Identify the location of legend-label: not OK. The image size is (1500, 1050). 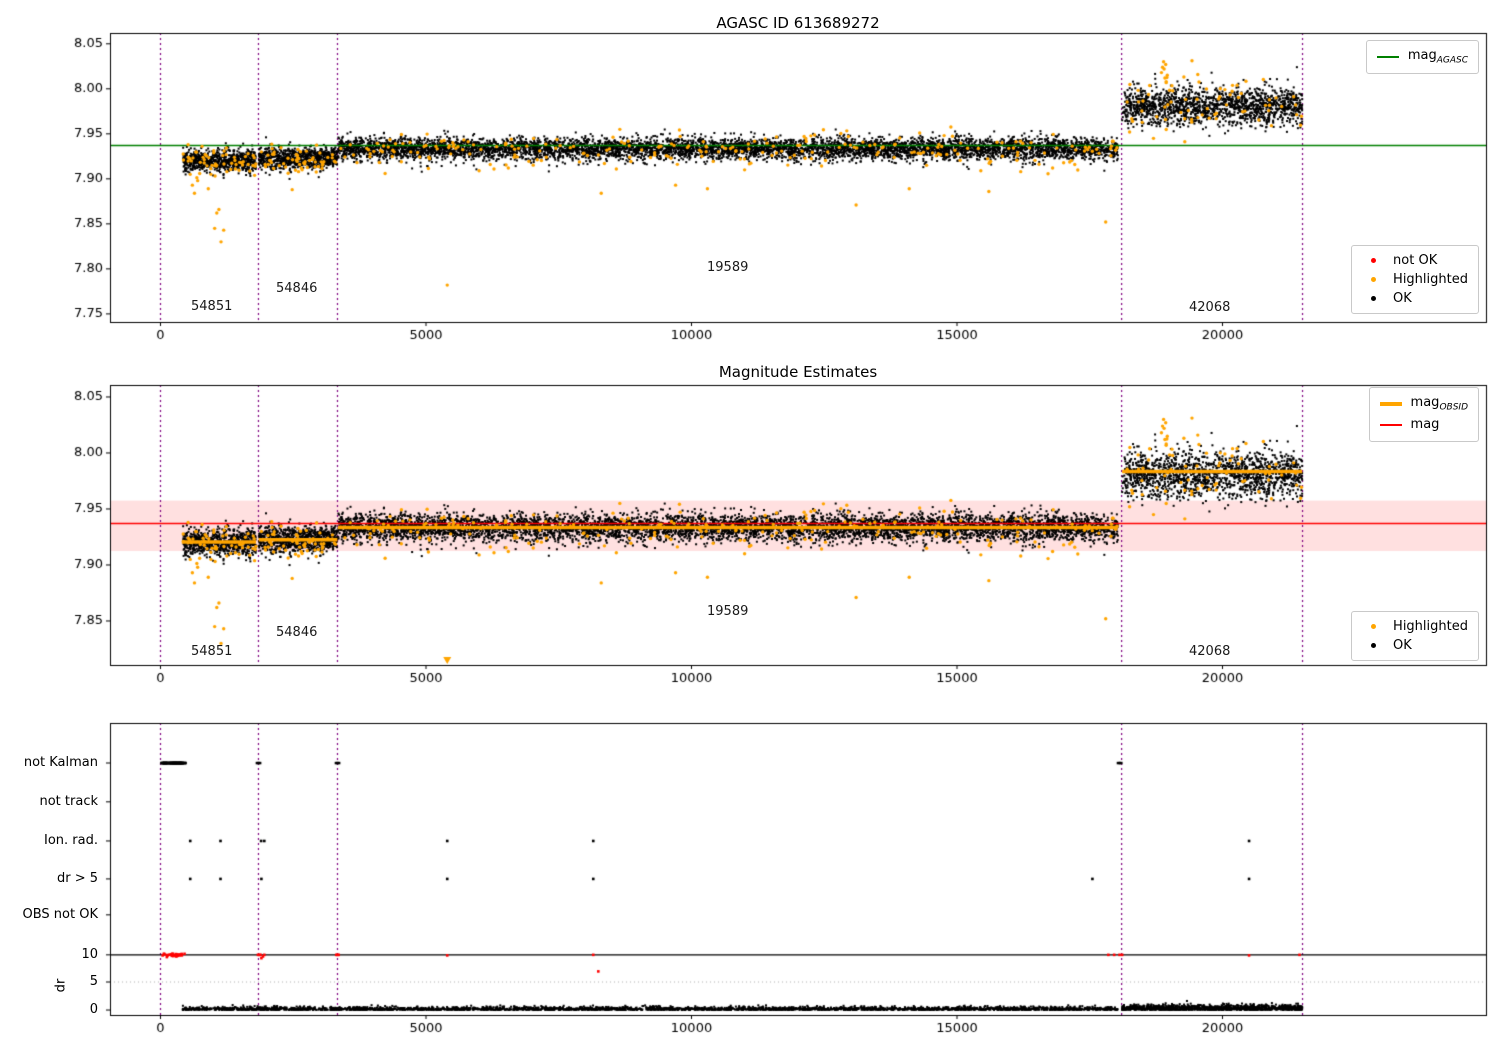
(1415, 260).